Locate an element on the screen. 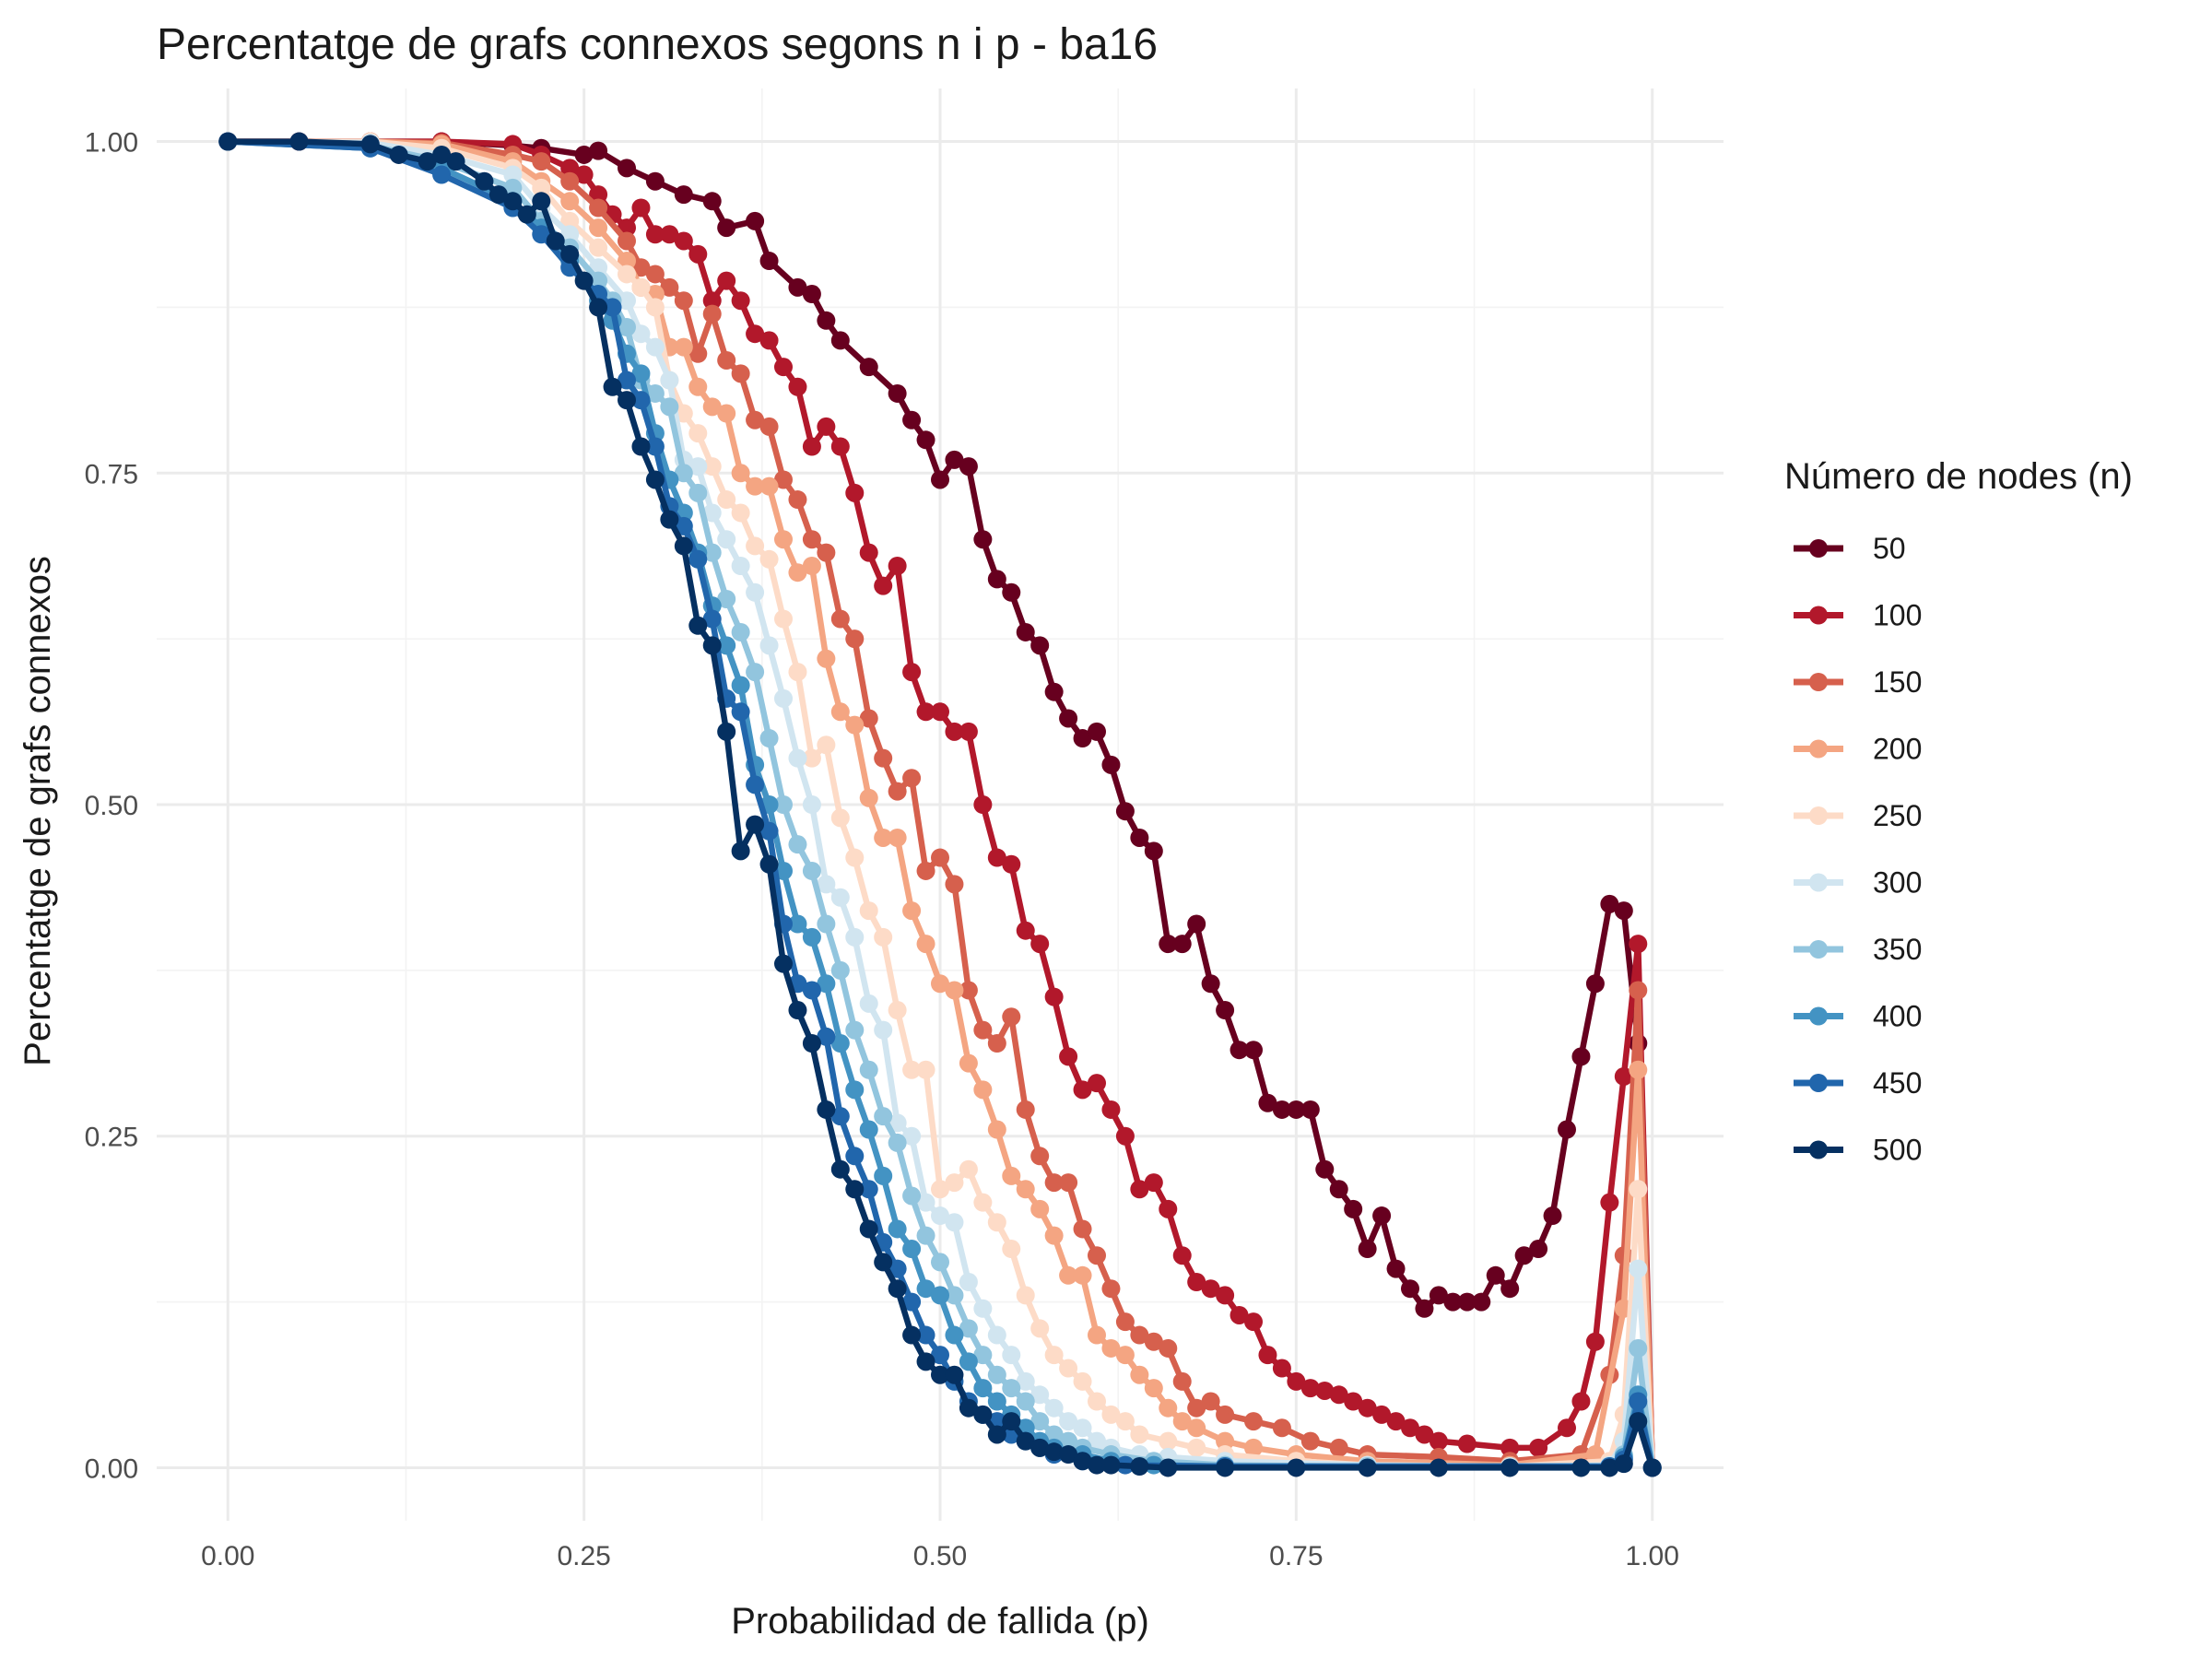 The height and width of the screenshot is (1659, 2212). y-tick-label: 0.75 is located at coordinates (111, 474).